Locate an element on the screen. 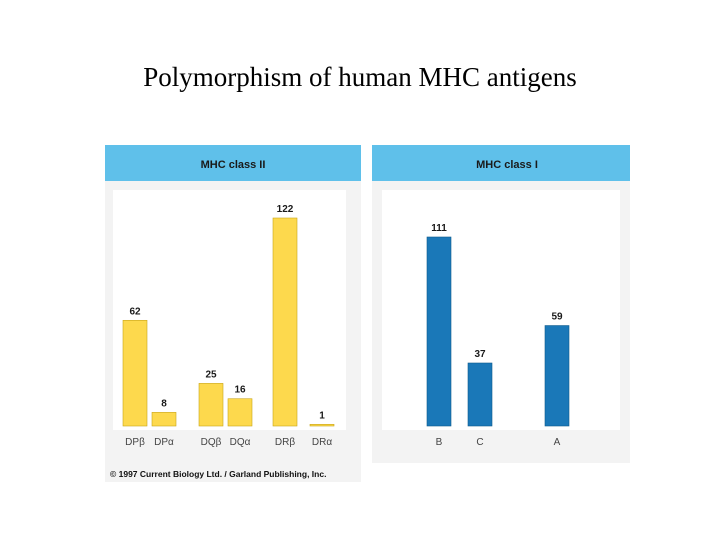  bar-DQα is located at coordinates (240, 412).